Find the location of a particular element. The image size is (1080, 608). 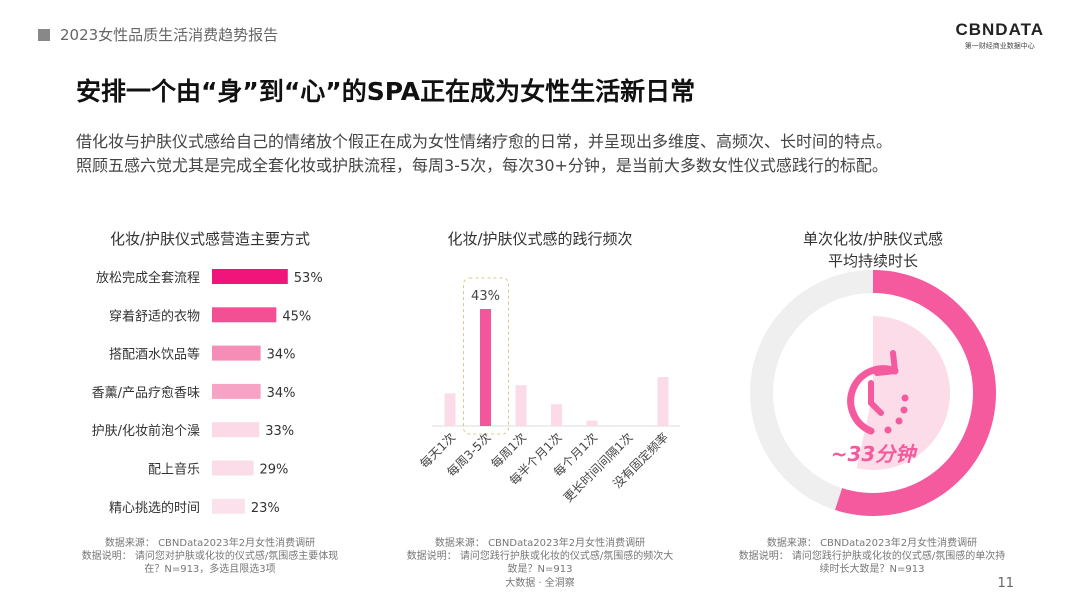

category-label: 穿着舒适的衣物 is located at coordinates (154, 316).